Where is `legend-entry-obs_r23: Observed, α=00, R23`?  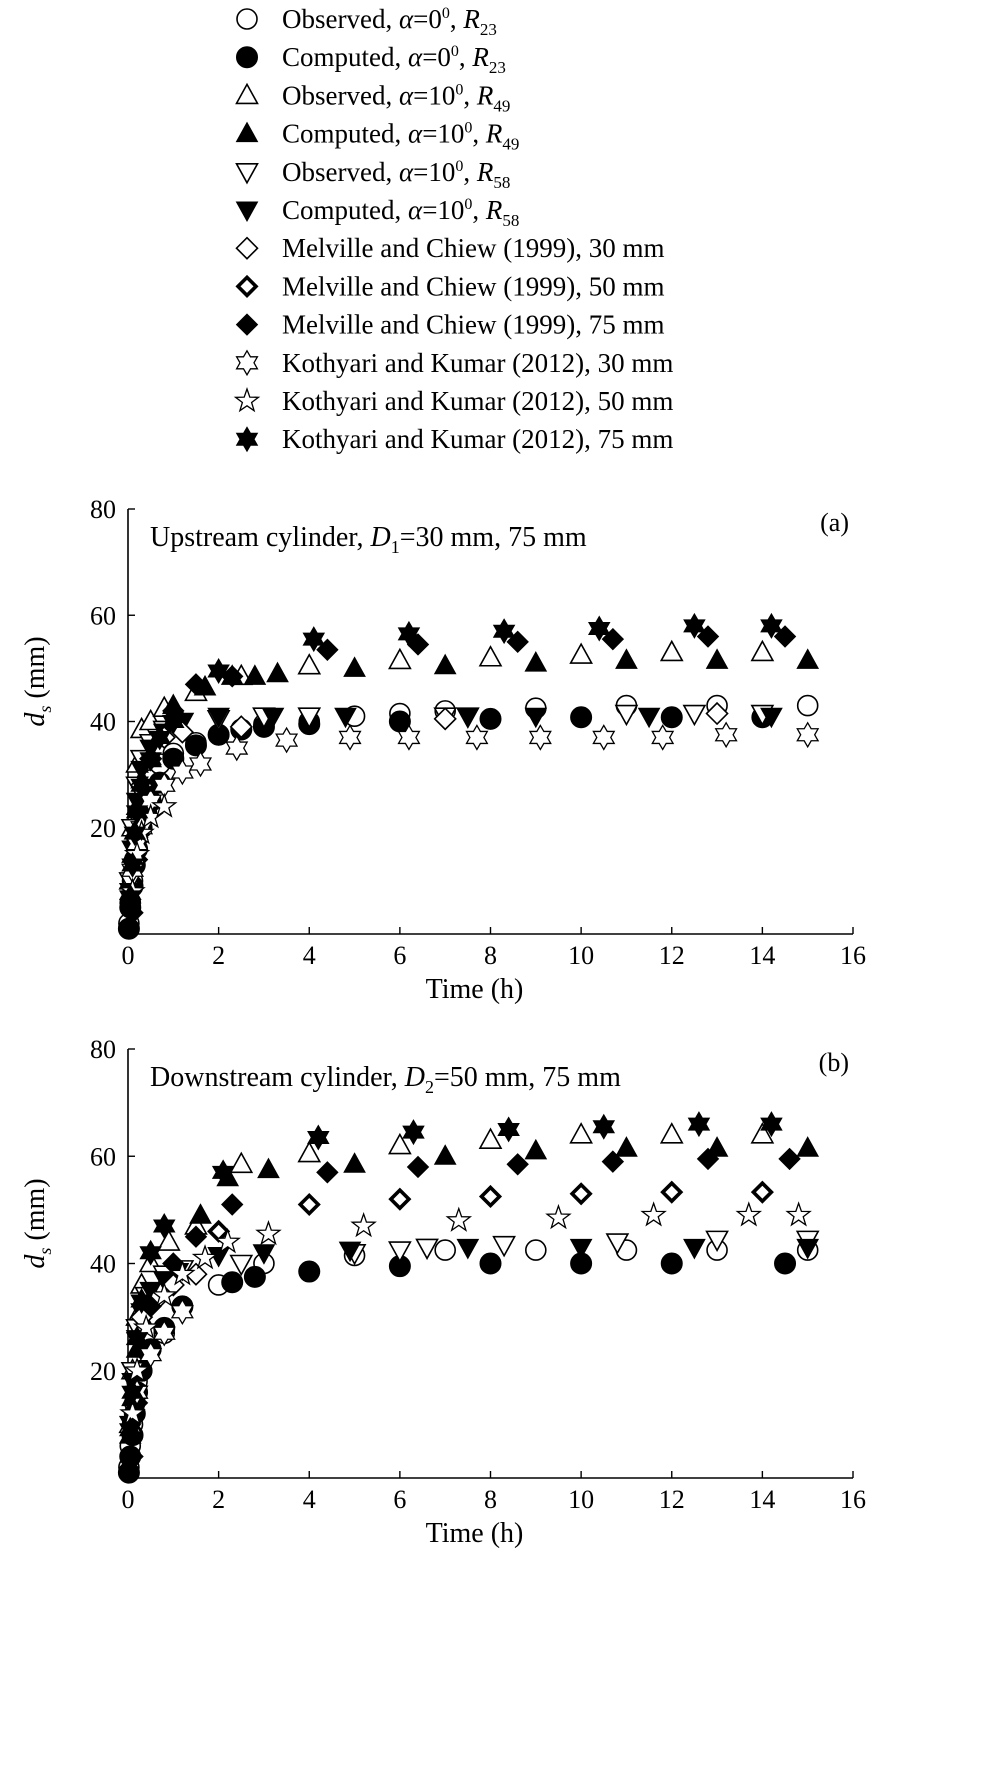 legend-entry-obs_r23: Observed, α=00, R23 is located at coordinates (366, 21).